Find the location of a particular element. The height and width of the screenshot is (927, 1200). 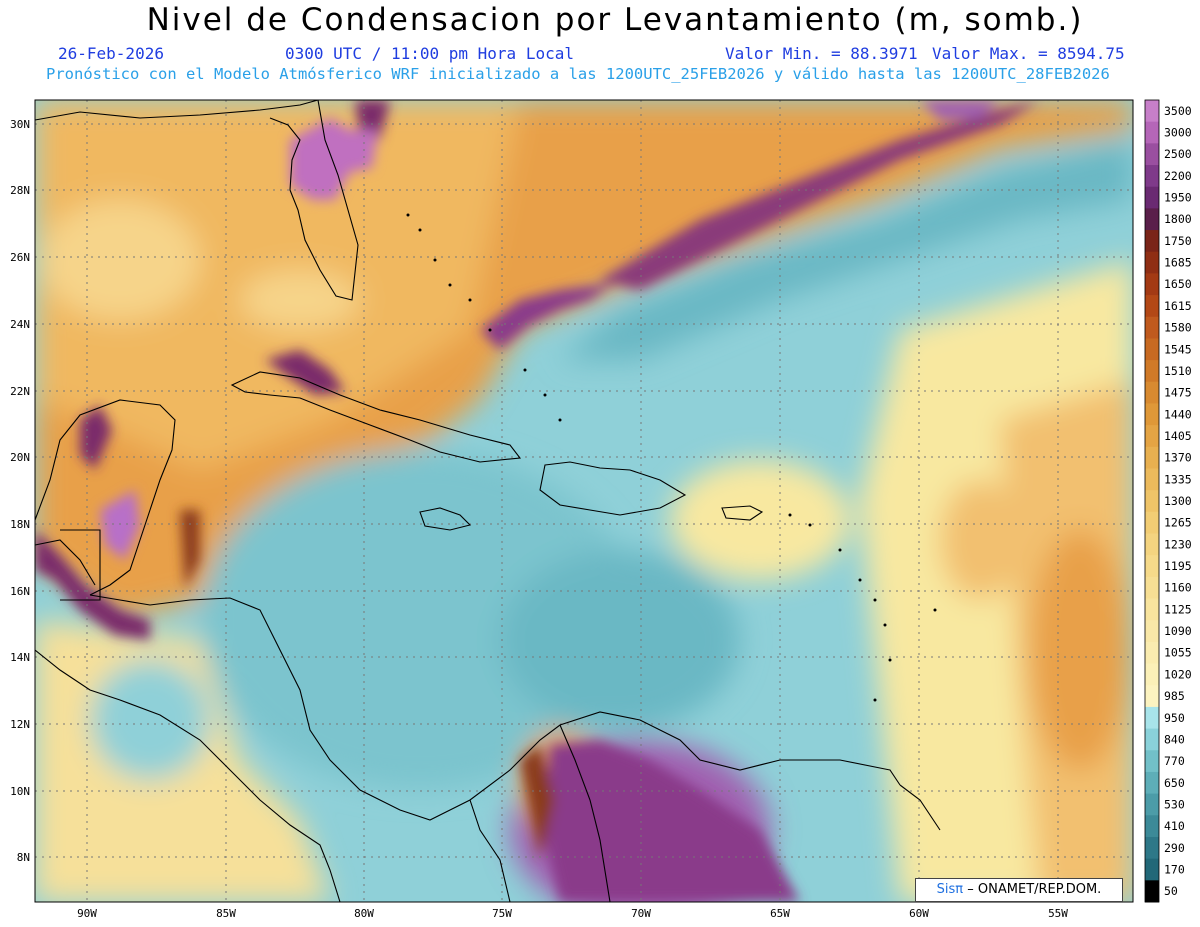

colorbar-label: 1750 is located at coordinates (1178, 241).